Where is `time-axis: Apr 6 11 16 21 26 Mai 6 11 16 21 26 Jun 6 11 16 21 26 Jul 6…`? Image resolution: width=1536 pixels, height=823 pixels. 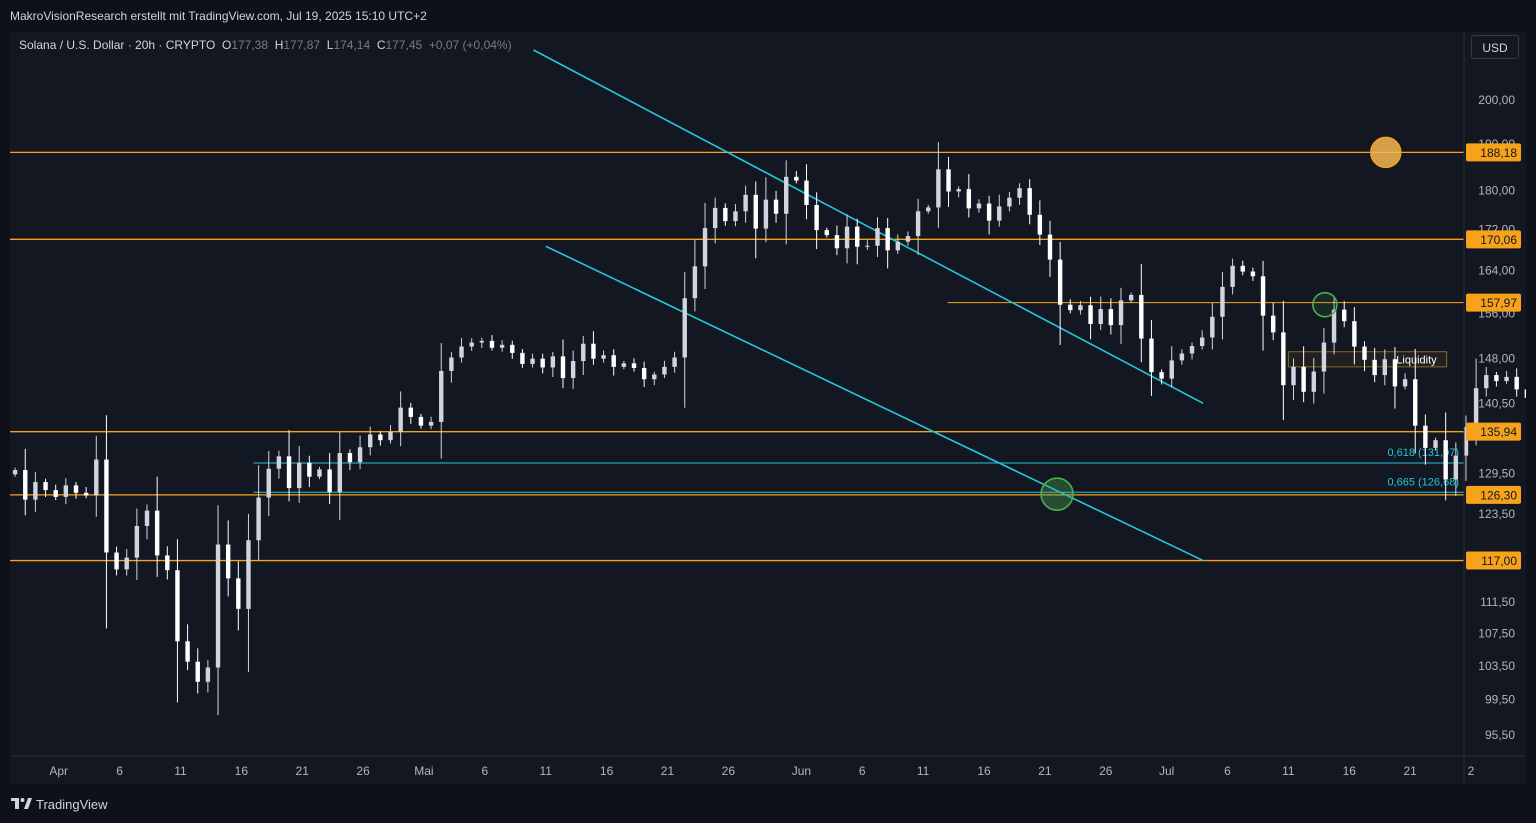 time-axis: Apr 6 11 16 21 26 Mai 6 11 16 21 26 Jun 6 11 16 21 26 Jul 6… is located at coordinates (761, 771).